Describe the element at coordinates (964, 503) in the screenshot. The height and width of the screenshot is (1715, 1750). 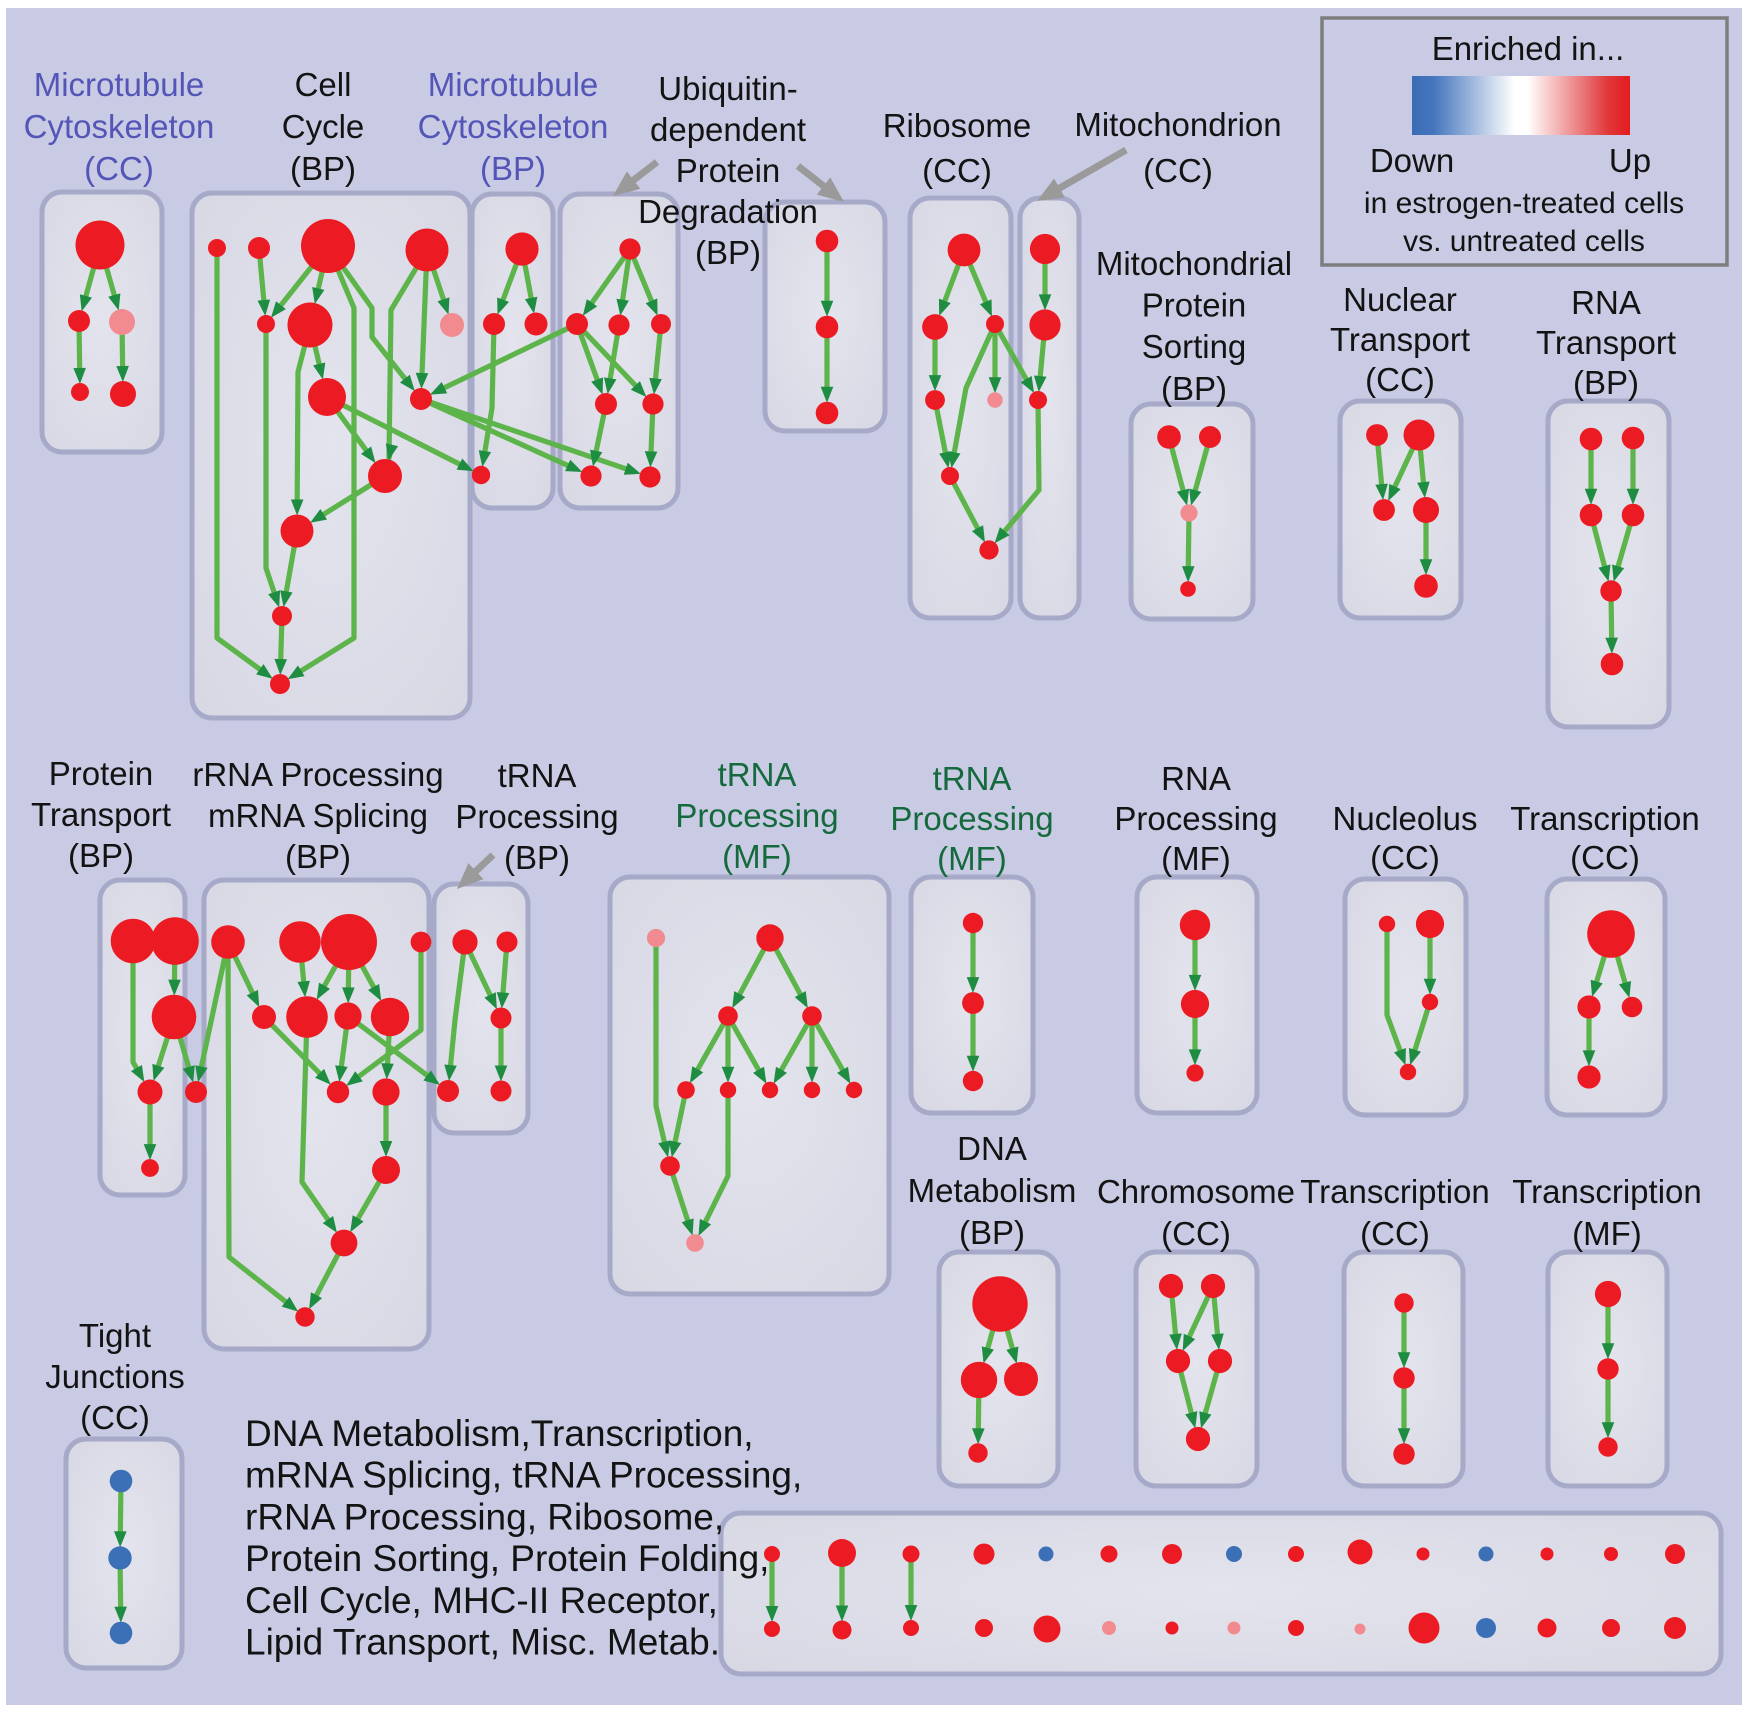
I see `edge-line-r6-r7` at that location.